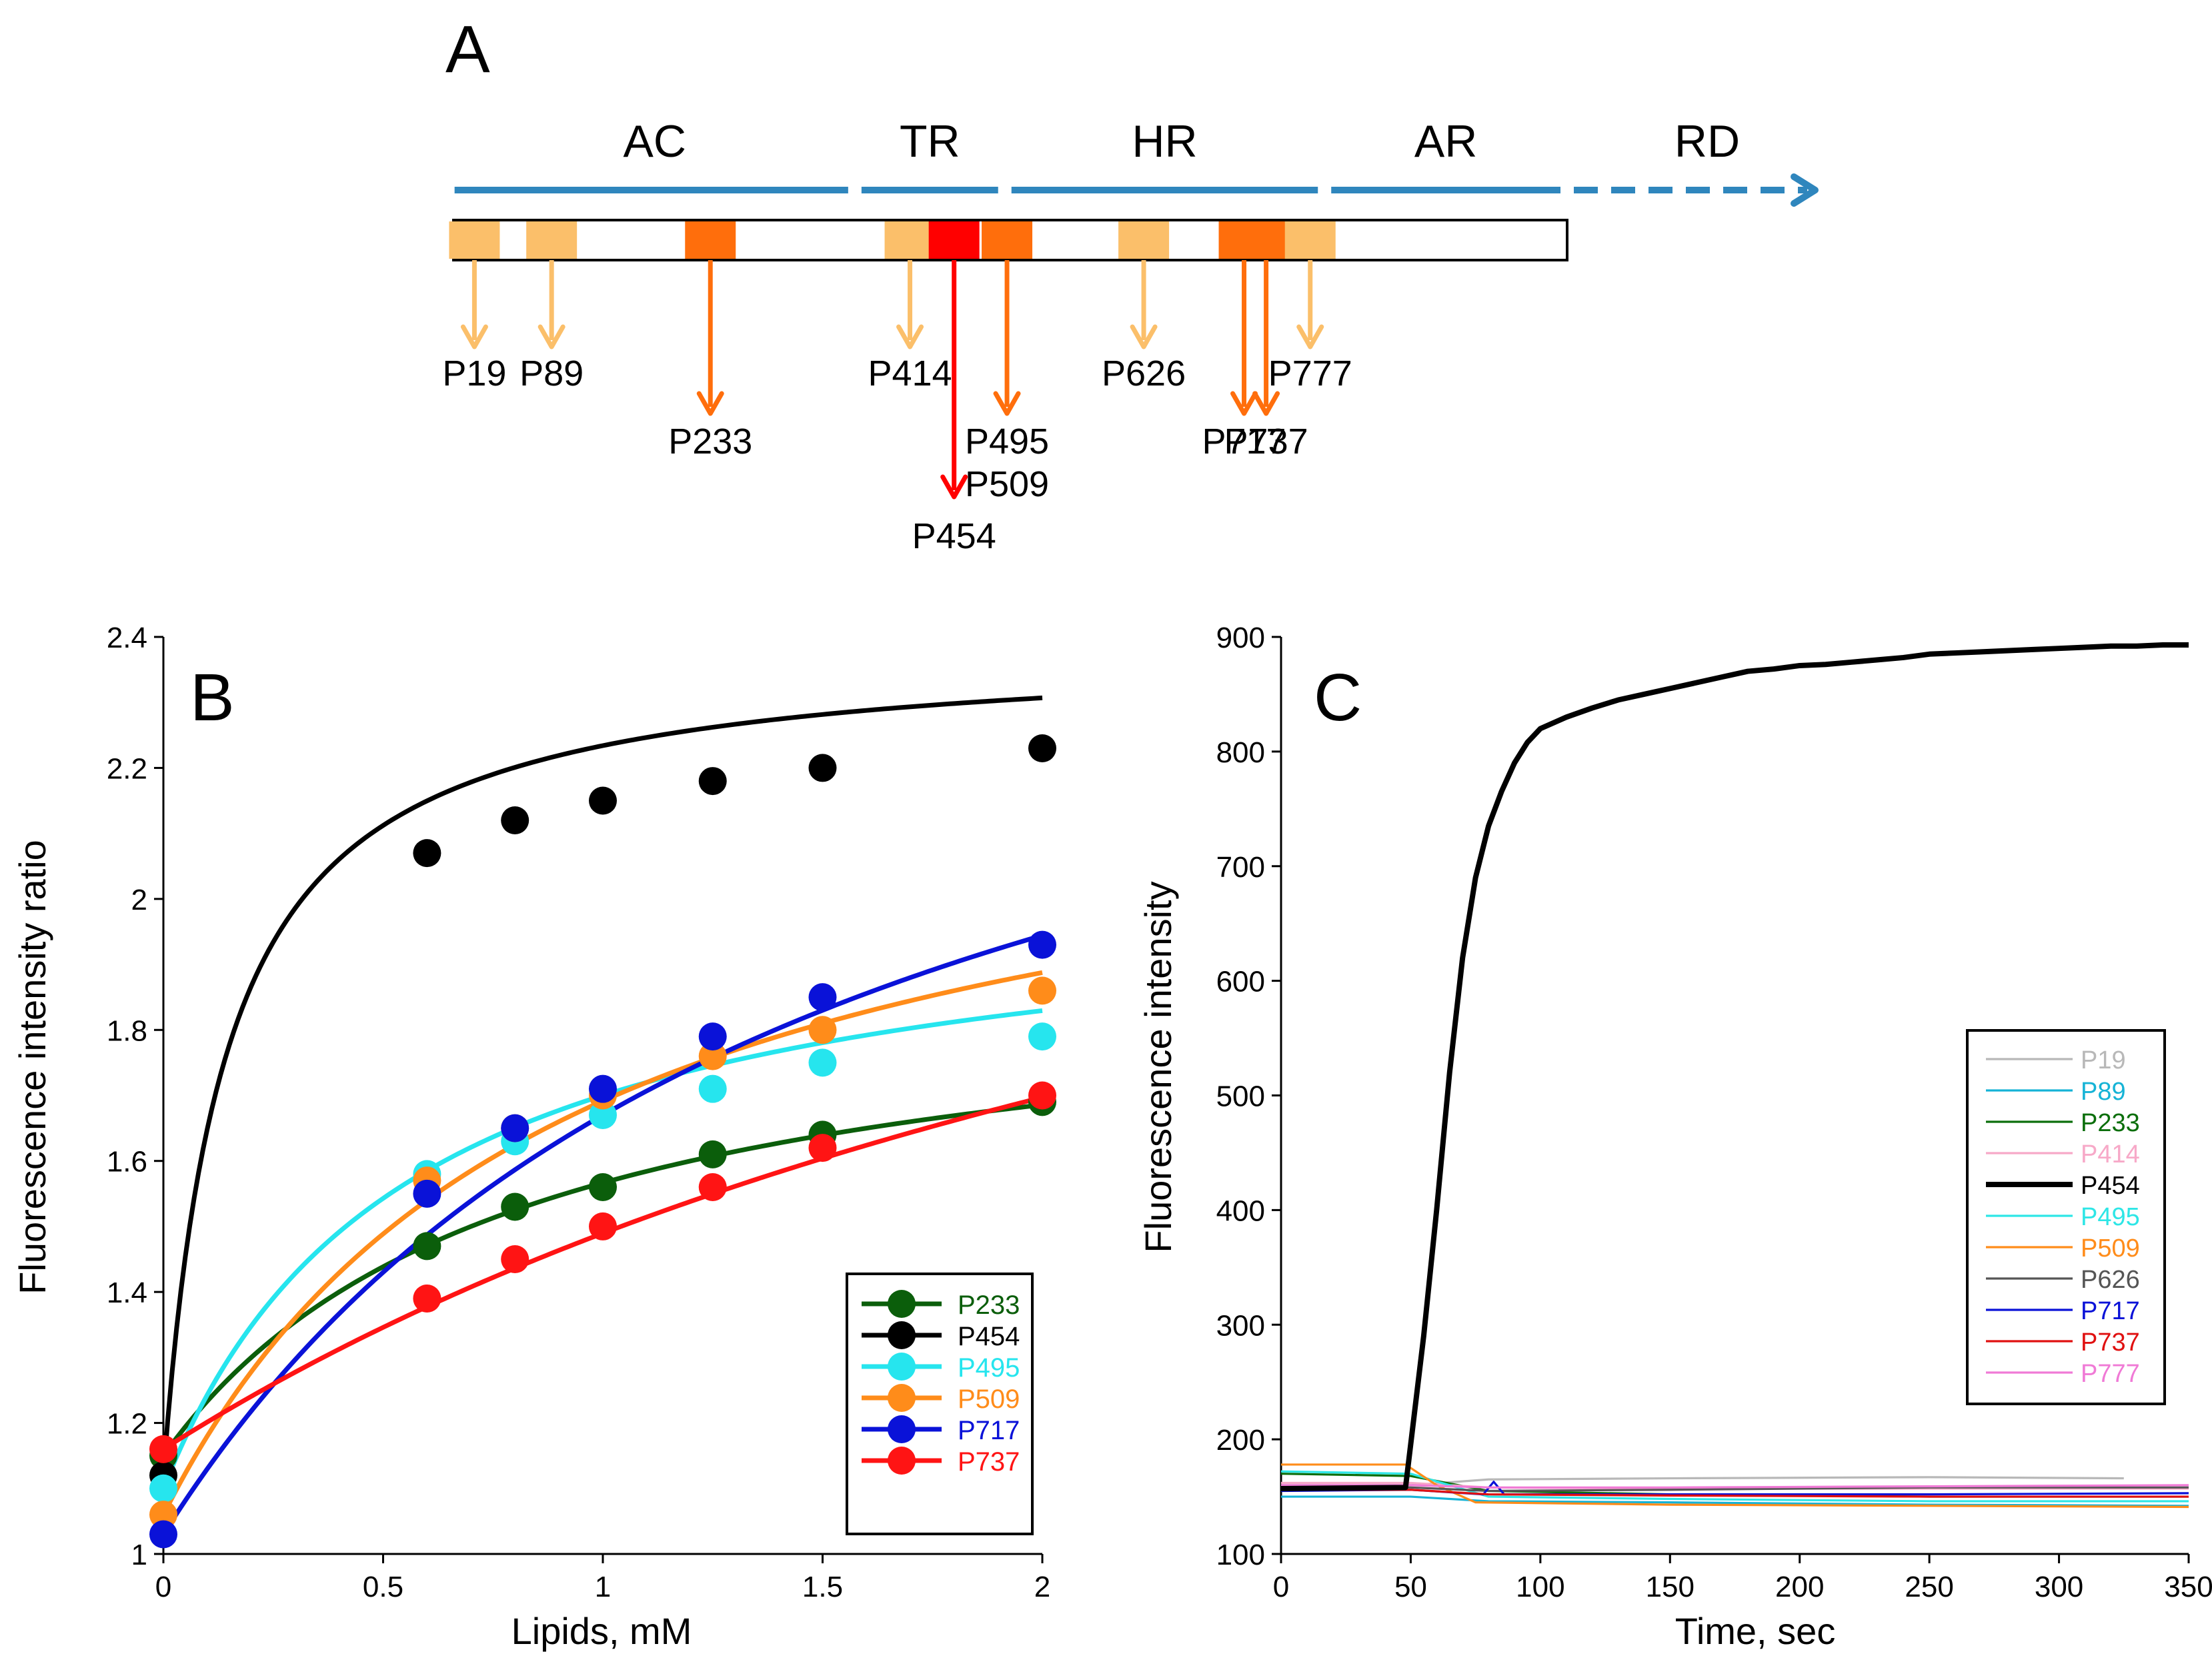 The height and width of the screenshot is (1656, 2212). What do you see at coordinates (902, 1429) in the screenshot?
I see `legend-marker-p717` at bounding box center [902, 1429].